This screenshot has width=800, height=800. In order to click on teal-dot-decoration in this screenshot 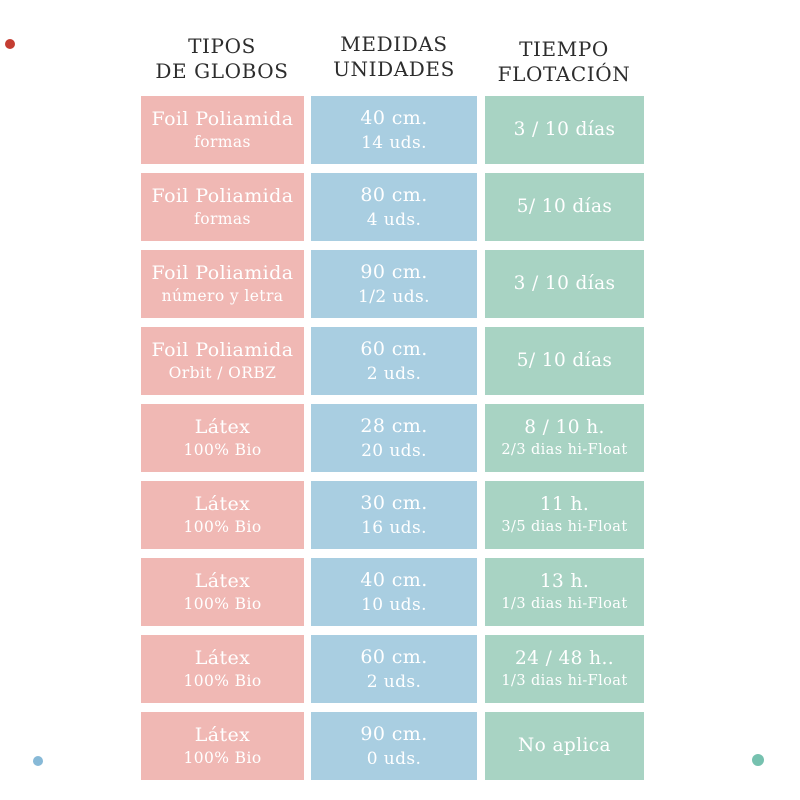, I will do `click(758, 760)`.